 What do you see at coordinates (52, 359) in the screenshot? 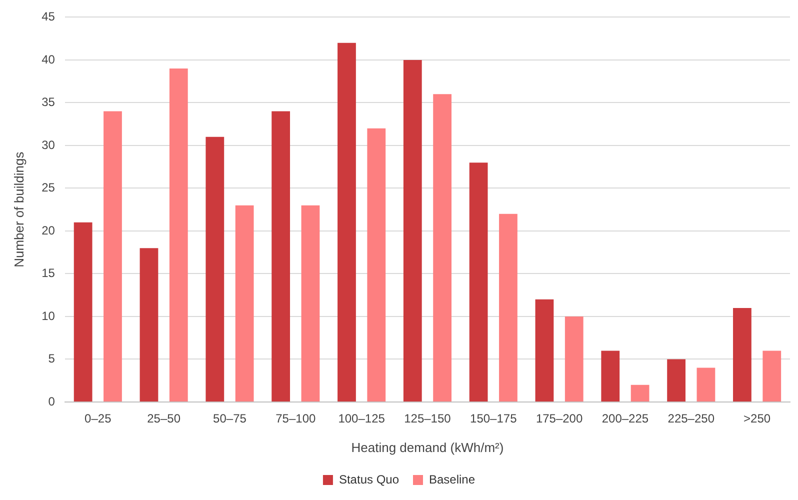
I see `y-tick-label: 5` at bounding box center [52, 359].